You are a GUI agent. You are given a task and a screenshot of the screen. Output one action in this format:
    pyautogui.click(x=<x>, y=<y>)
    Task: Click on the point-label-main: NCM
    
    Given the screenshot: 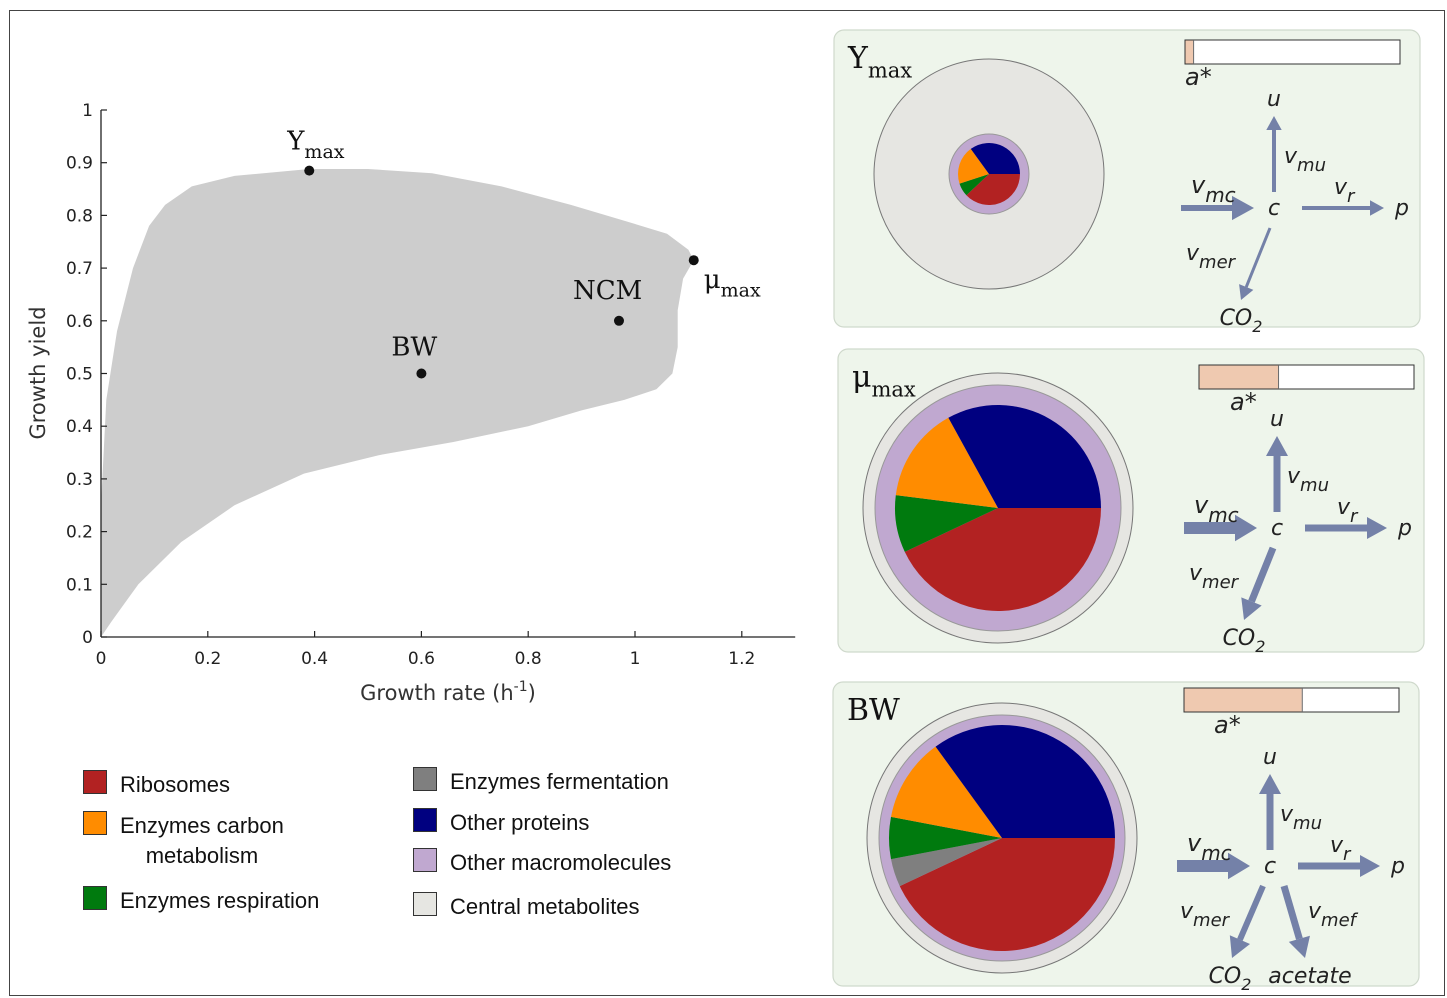 What is the action you would take?
    pyautogui.click(x=607, y=291)
    